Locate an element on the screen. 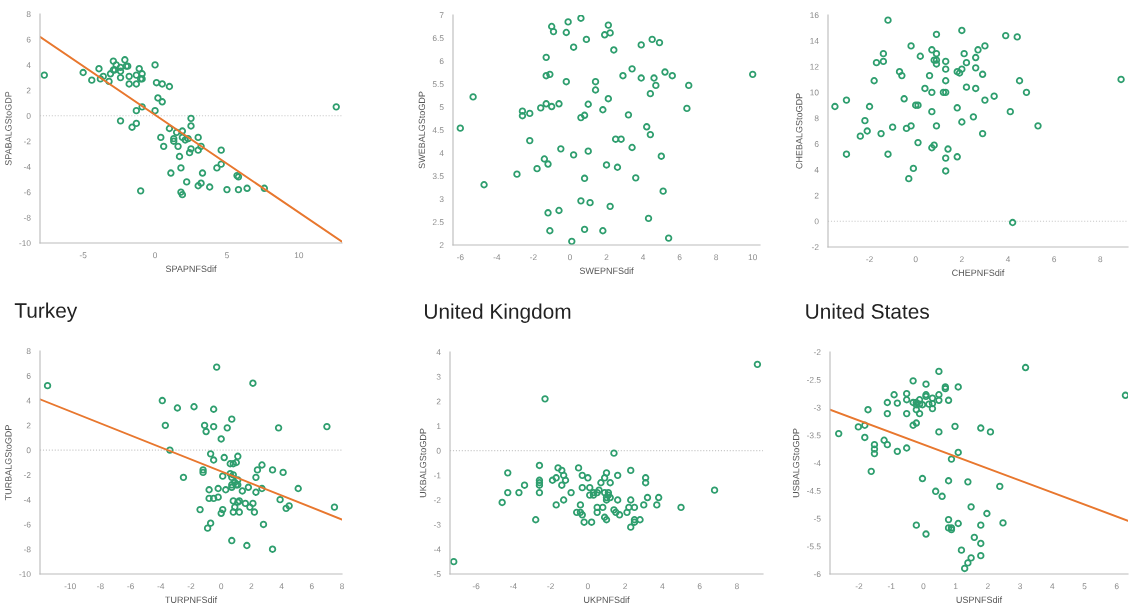  y-tick-label: 7 is located at coordinates (441, 15).